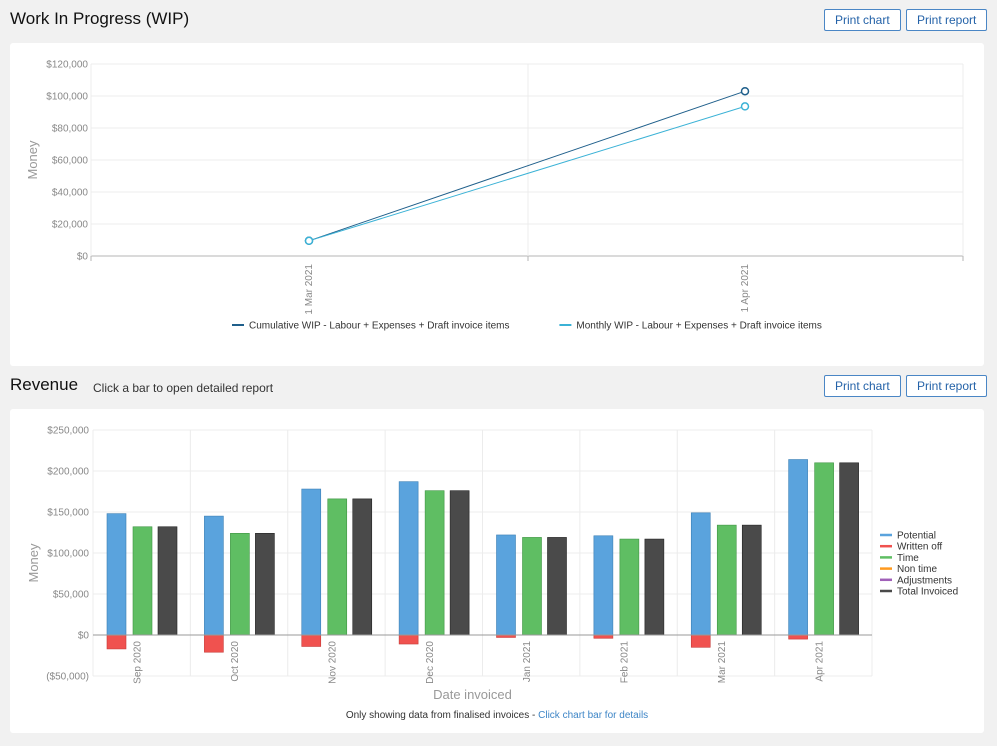  I want to click on wip-y-tick-label: $20,000, so click(70, 225).